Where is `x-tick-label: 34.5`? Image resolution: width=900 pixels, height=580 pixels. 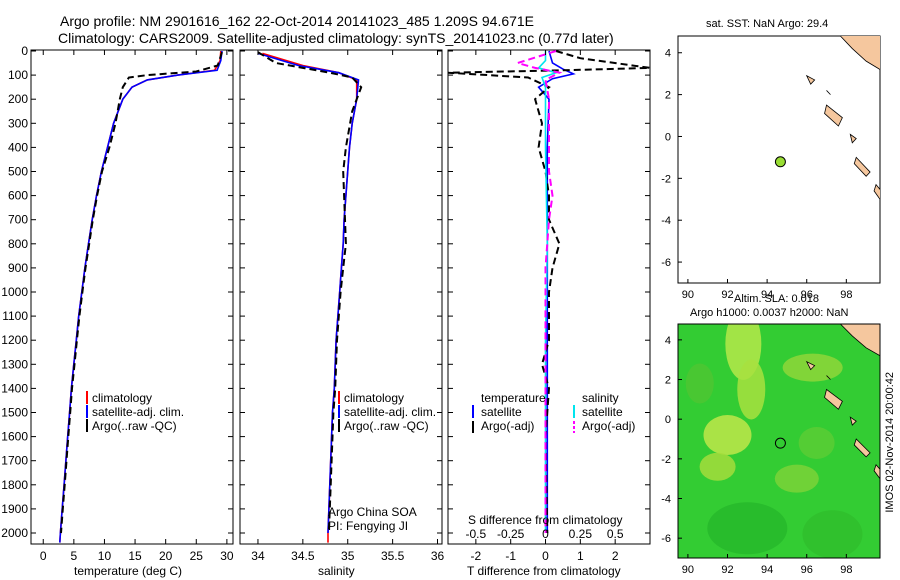 x-tick-label: 34.5 is located at coordinates (303, 556).